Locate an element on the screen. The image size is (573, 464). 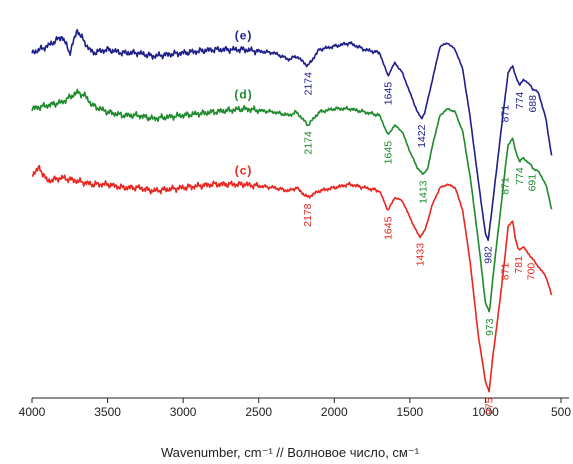
series-labels: (e) (d) (c) is located at coordinates (243, 103).